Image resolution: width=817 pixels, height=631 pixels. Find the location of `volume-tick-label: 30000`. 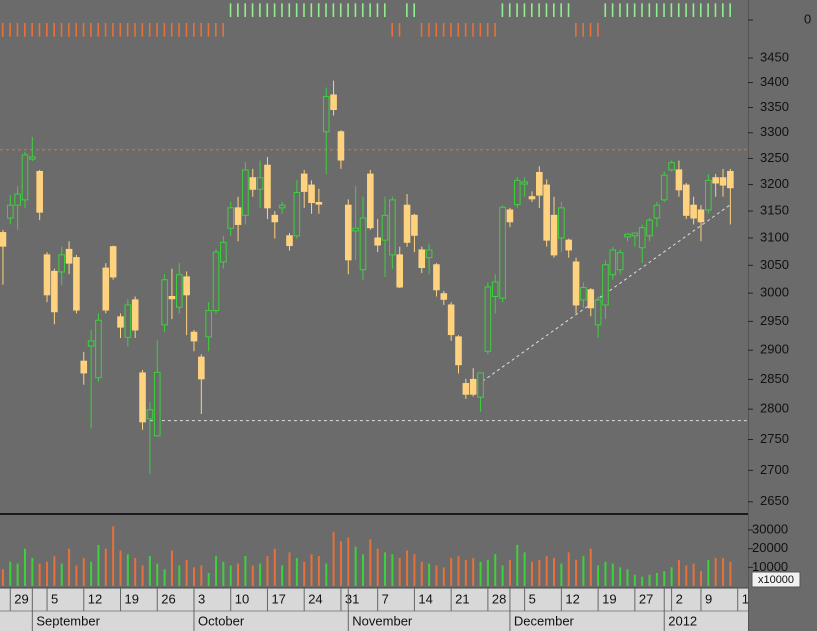

volume-tick-label: 30000 is located at coordinates (770, 528).